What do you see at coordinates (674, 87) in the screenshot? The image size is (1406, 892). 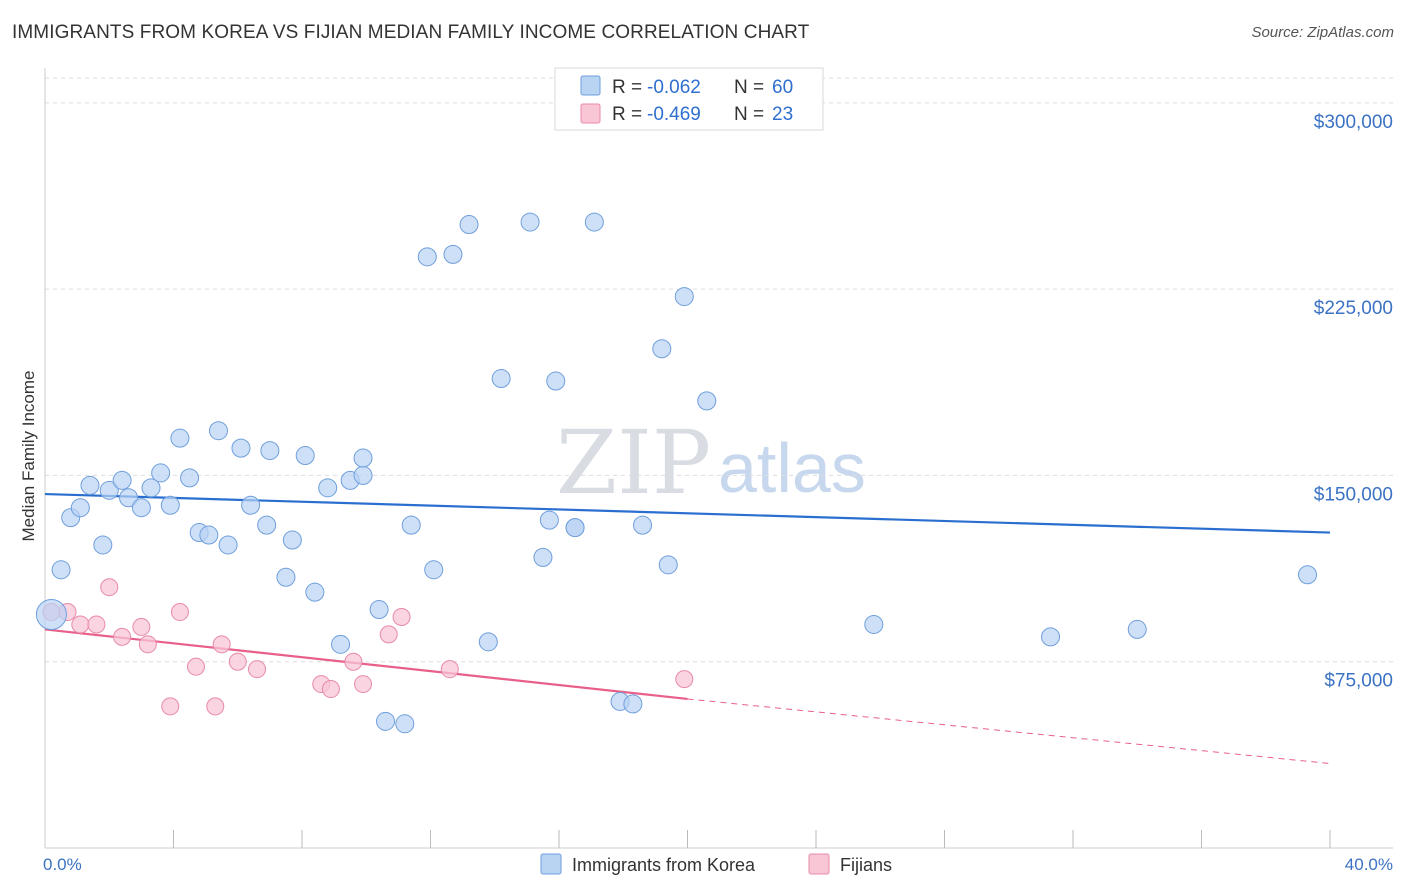 I see `legend-r-value-korea: -0.062` at bounding box center [674, 87].